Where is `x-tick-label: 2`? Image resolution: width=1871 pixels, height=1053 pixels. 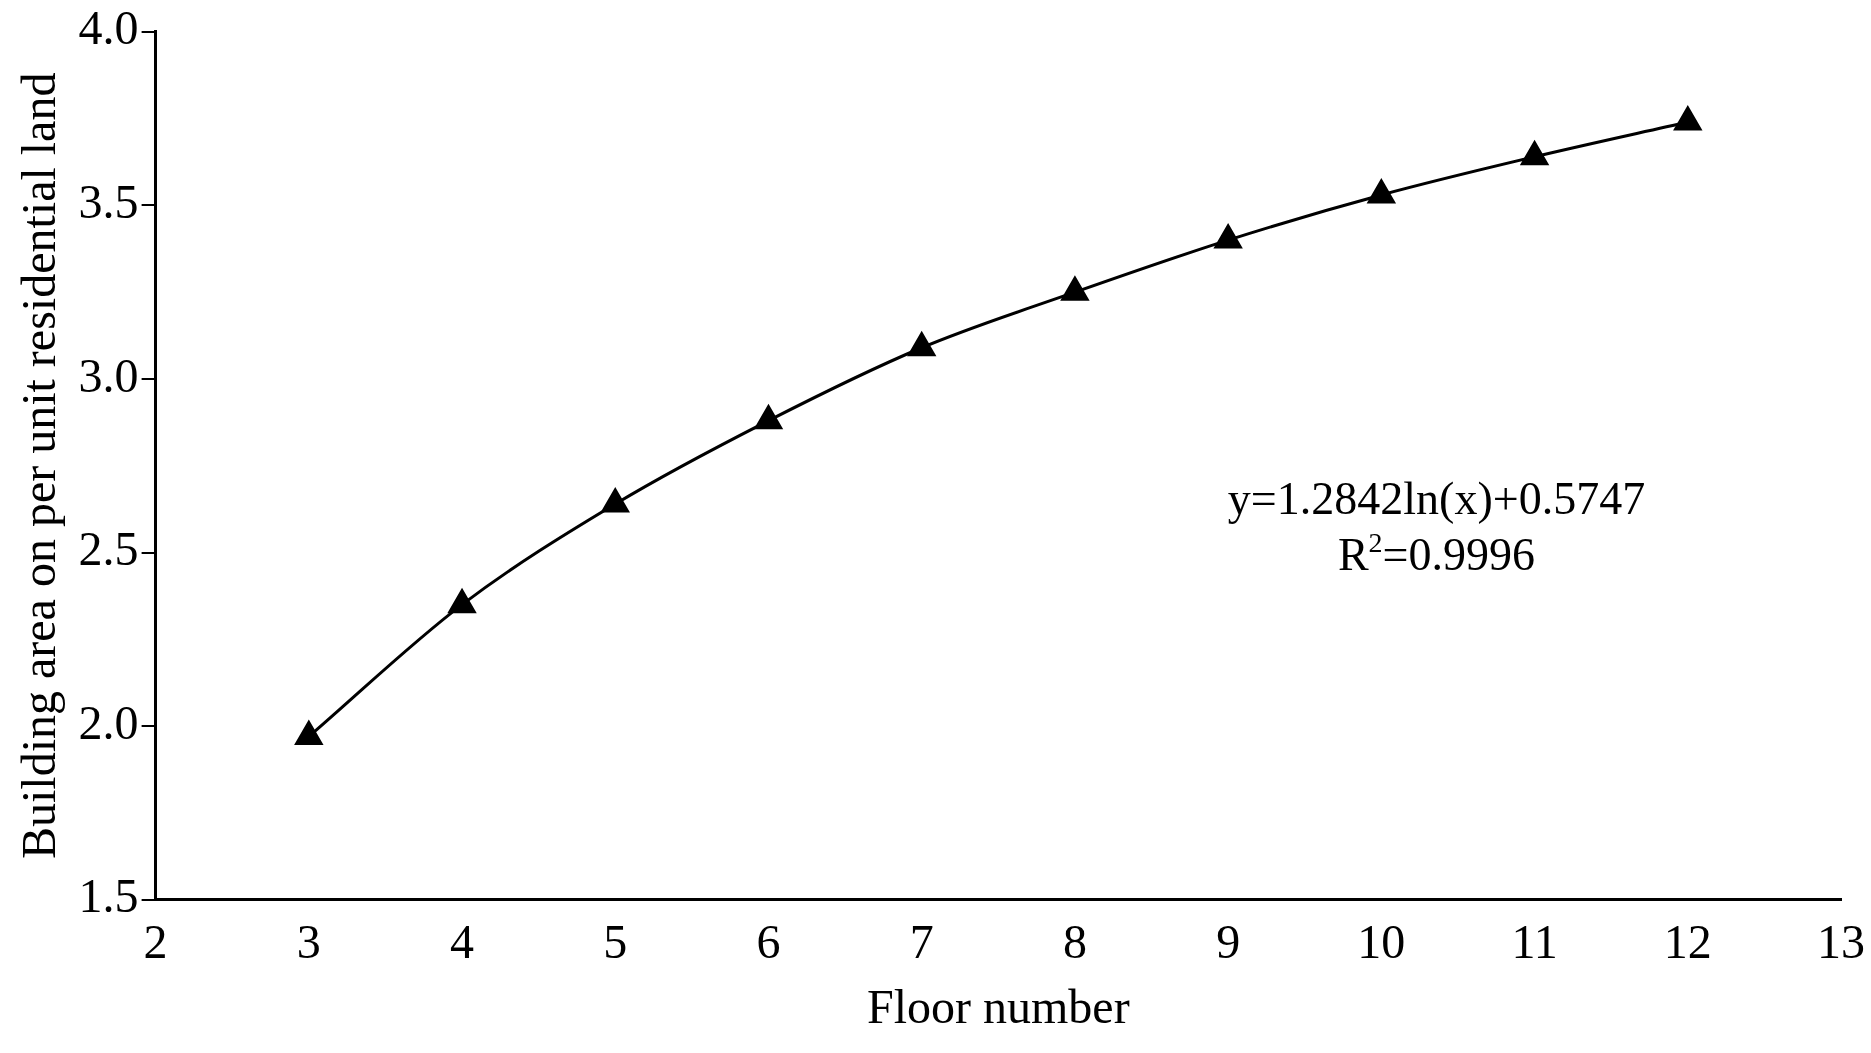
x-tick-label: 2 is located at coordinates (155, 942).